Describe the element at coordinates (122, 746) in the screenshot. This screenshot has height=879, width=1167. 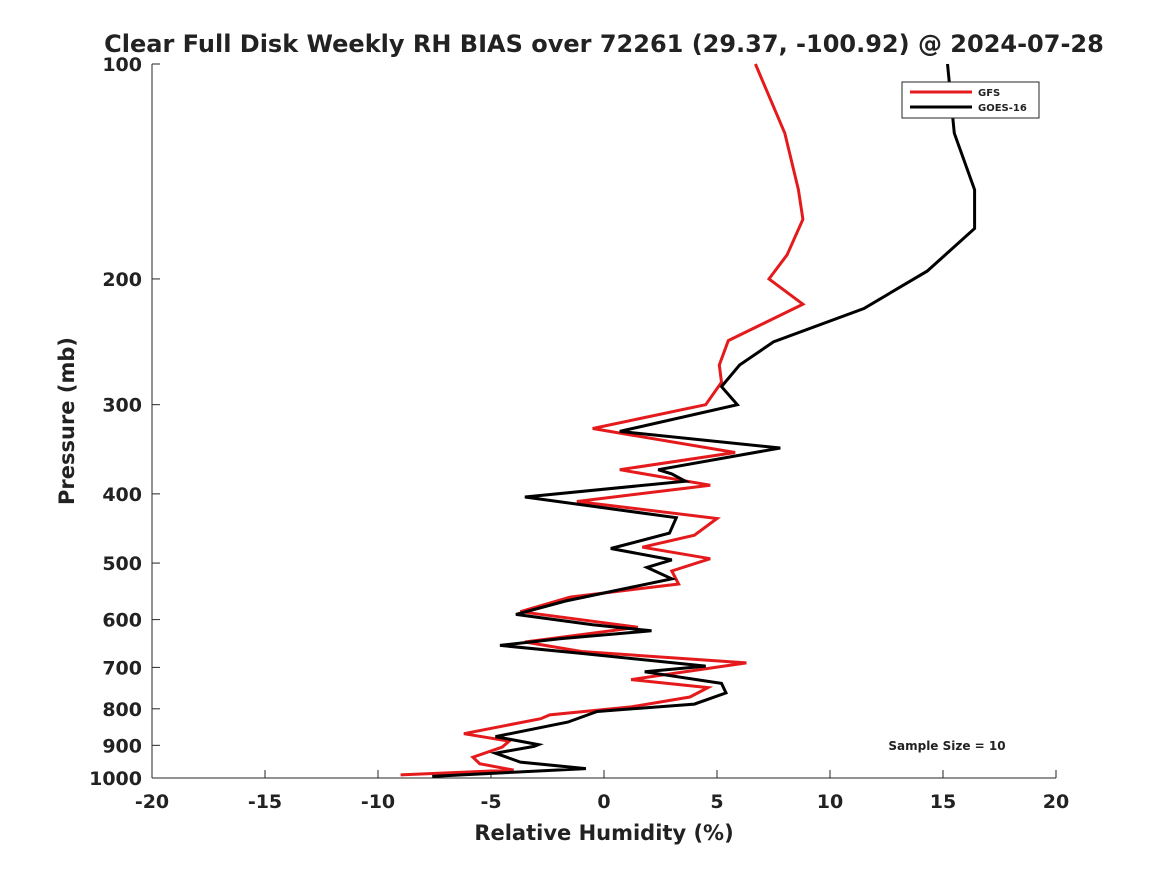
I see `y-tick-label: 900` at that location.